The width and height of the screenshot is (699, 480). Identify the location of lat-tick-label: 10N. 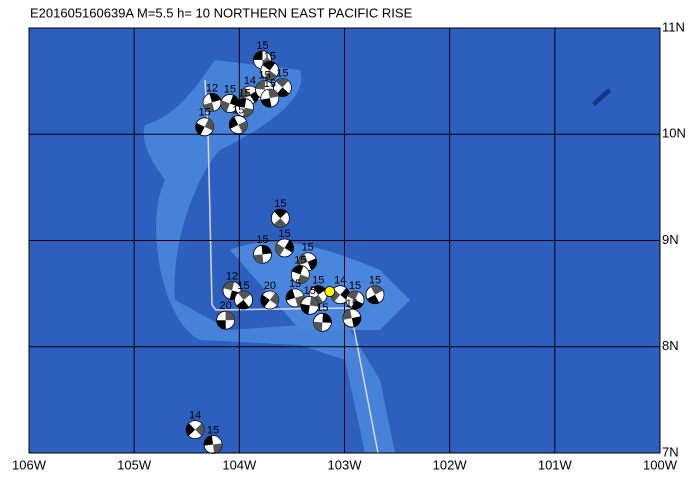
(674, 133).